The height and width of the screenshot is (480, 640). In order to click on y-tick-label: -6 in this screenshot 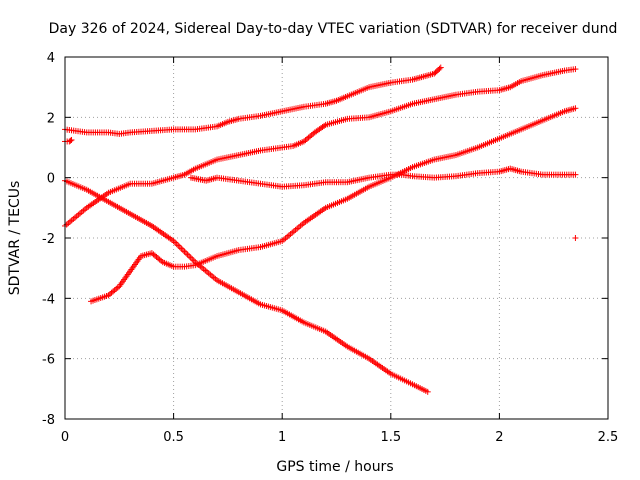, I will do `click(48, 360)`.